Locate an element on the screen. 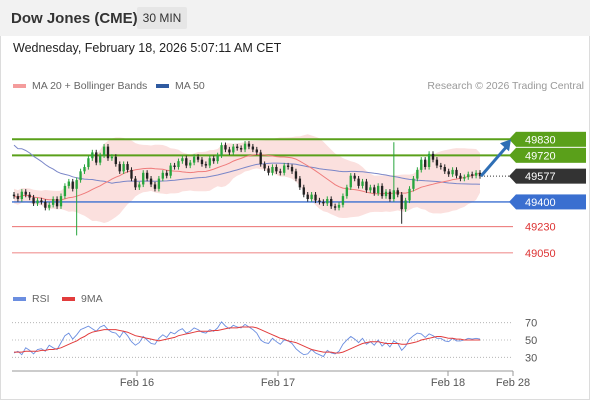 This screenshot has width=590, height=400. rsi-line is located at coordinates (247, 339).